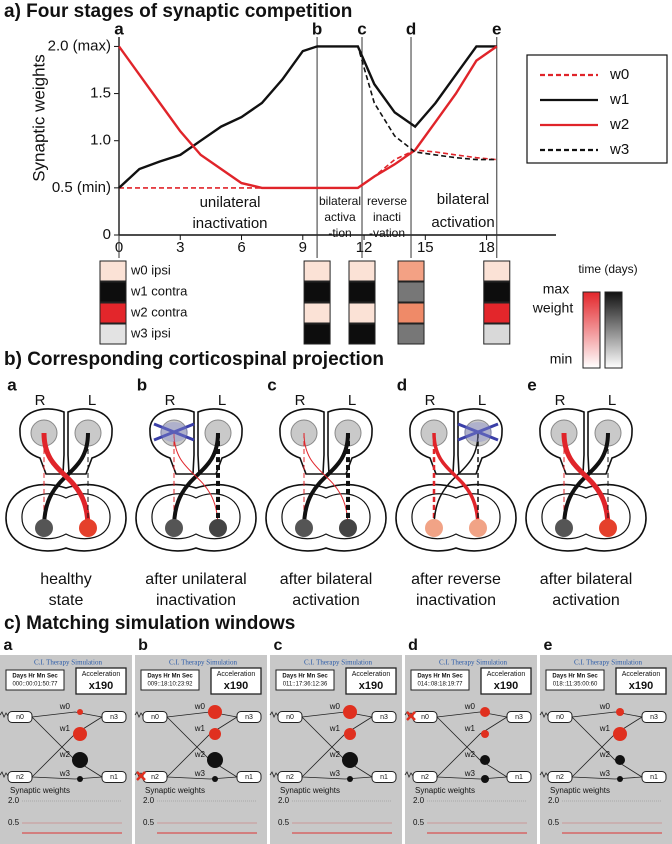 The width and height of the screenshot is (672, 844). What do you see at coordinates (4, 744) in the screenshot?
I see `input-noise` at bounding box center [4, 744].